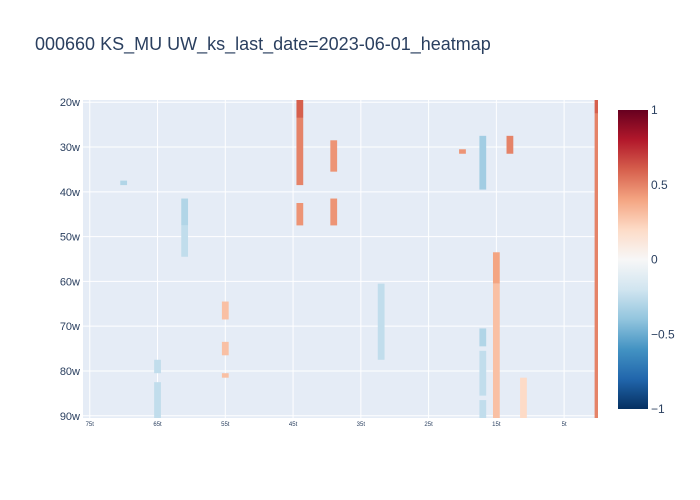 This screenshot has height=500, width=700. What do you see at coordinates (70, 103) in the screenshot?
I see `y-tick-label: 20w` at bounding box center [70, 103].